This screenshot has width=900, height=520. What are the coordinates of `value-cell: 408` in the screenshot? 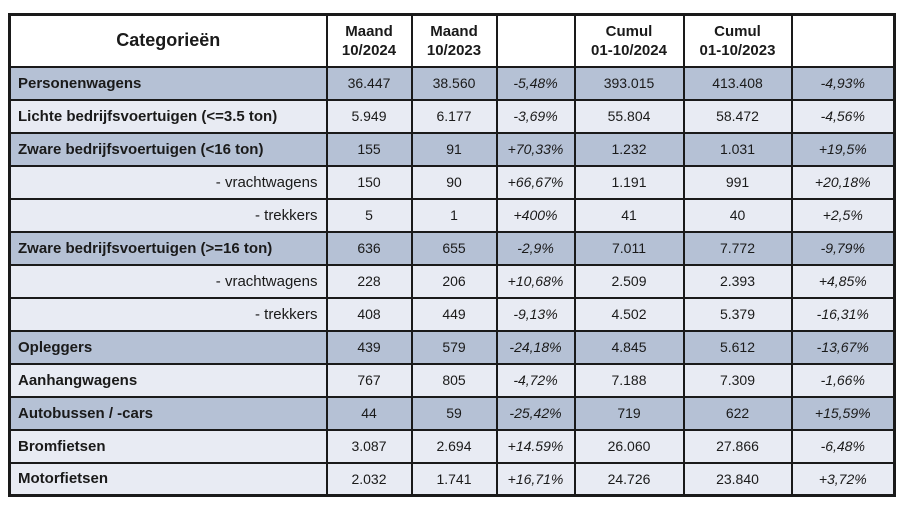 It's located at (369, 314).